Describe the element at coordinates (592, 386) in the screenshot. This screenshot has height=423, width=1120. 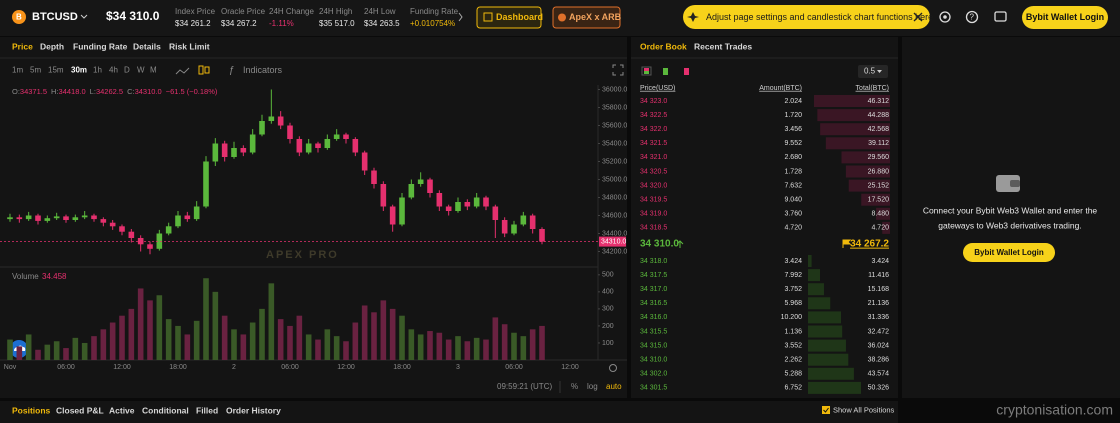
I see `scale-option: log` at that location.